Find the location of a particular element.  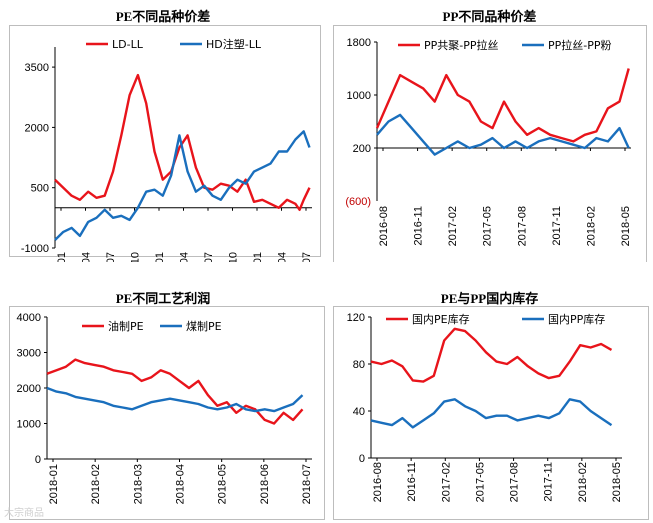

y-tick-label: 4000 is located at coordinates (29, 318).